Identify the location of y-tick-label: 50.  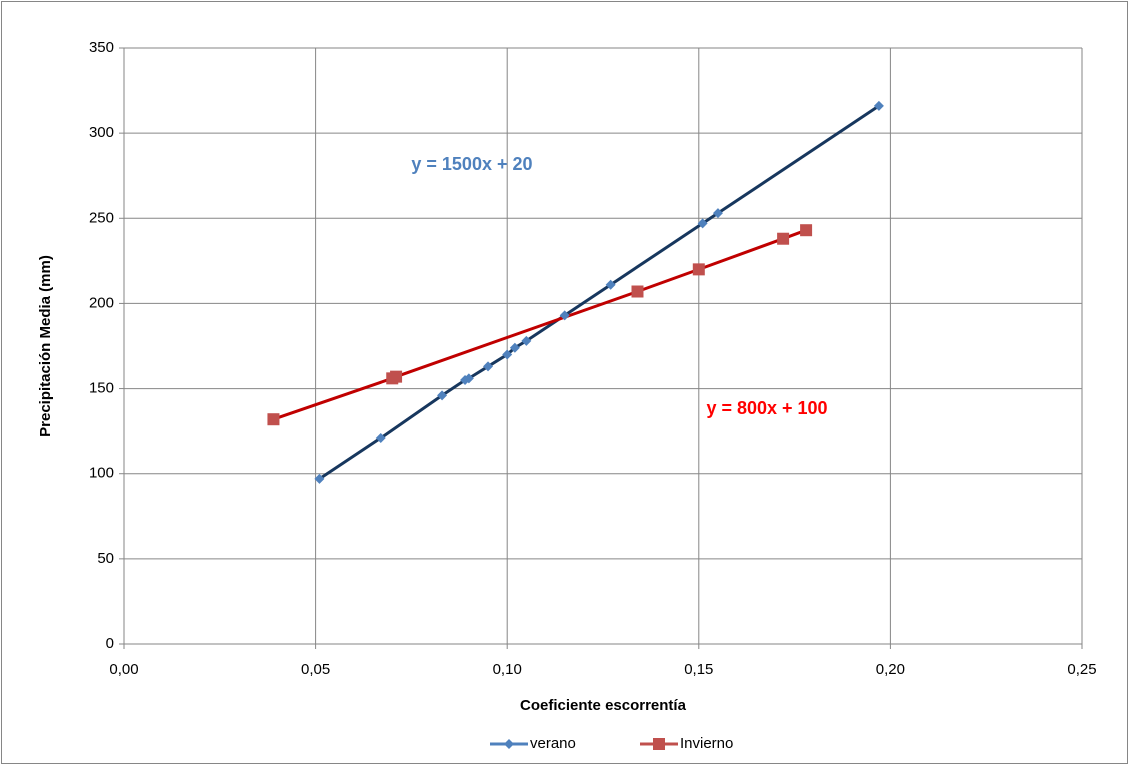
(105, 558).